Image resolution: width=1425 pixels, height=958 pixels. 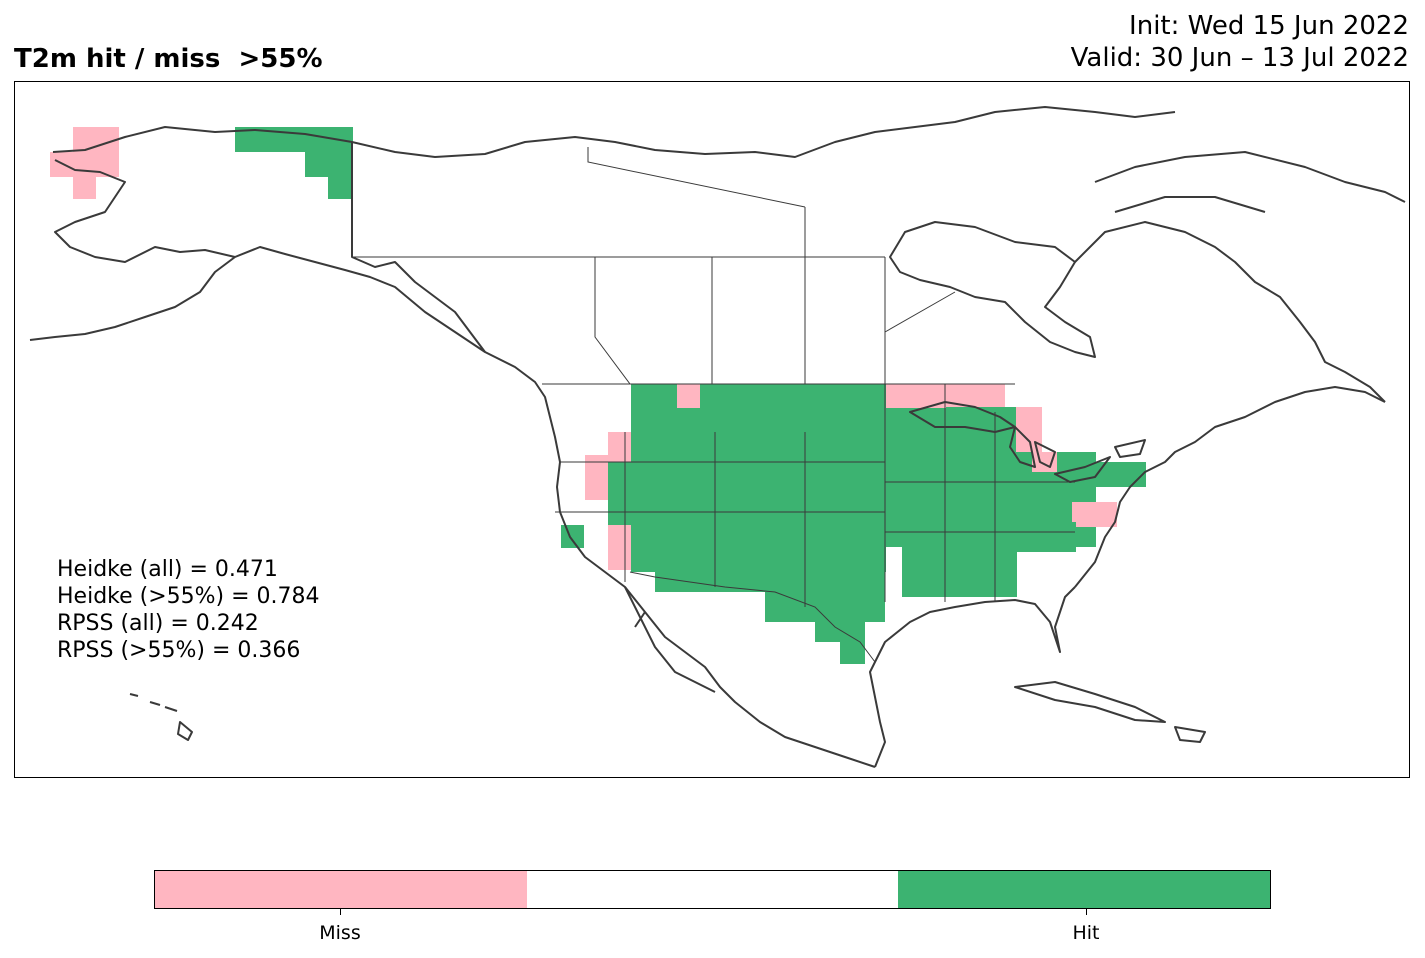 What do you see at coordinates (992, 289) in the screenshot?
I see `hudson-bay` at bounding box center [992, 289].